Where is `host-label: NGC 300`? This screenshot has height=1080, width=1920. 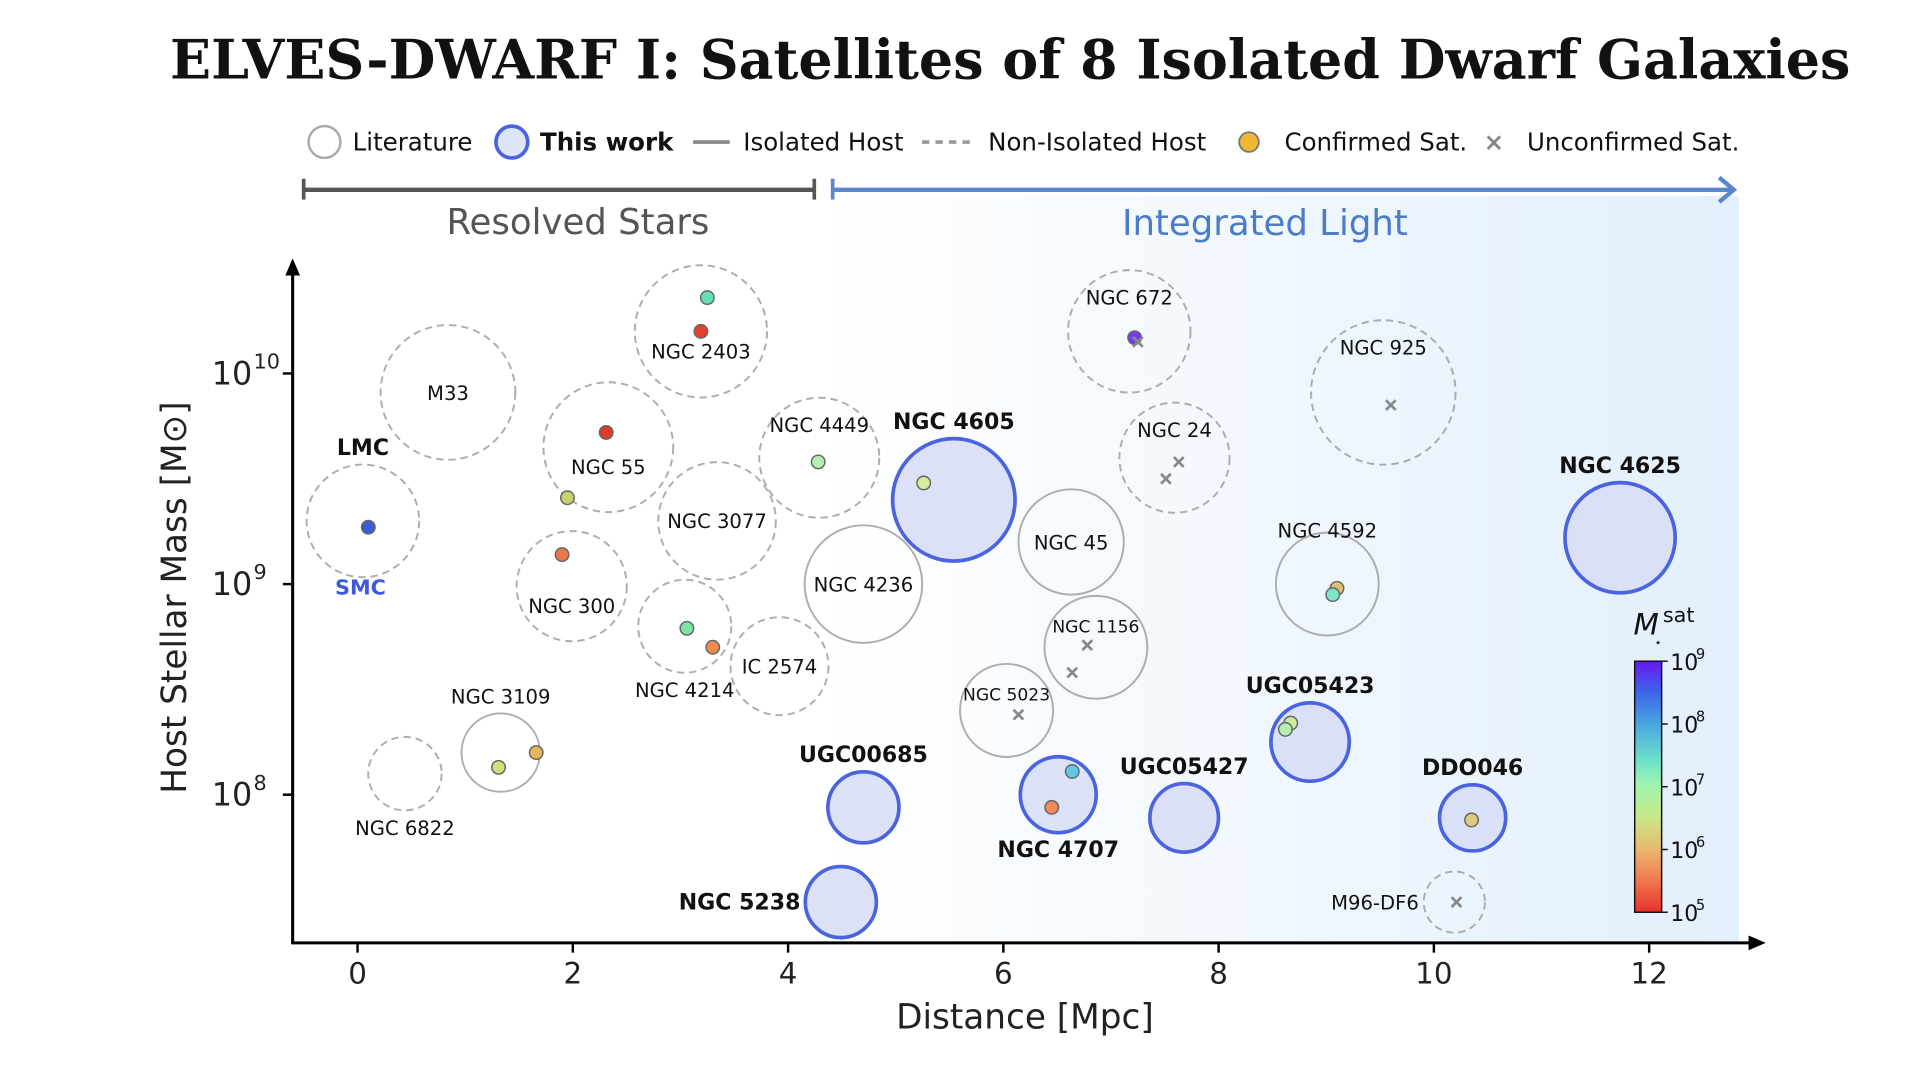 host-label: NGC 300 is located at coordinates (571, 606).